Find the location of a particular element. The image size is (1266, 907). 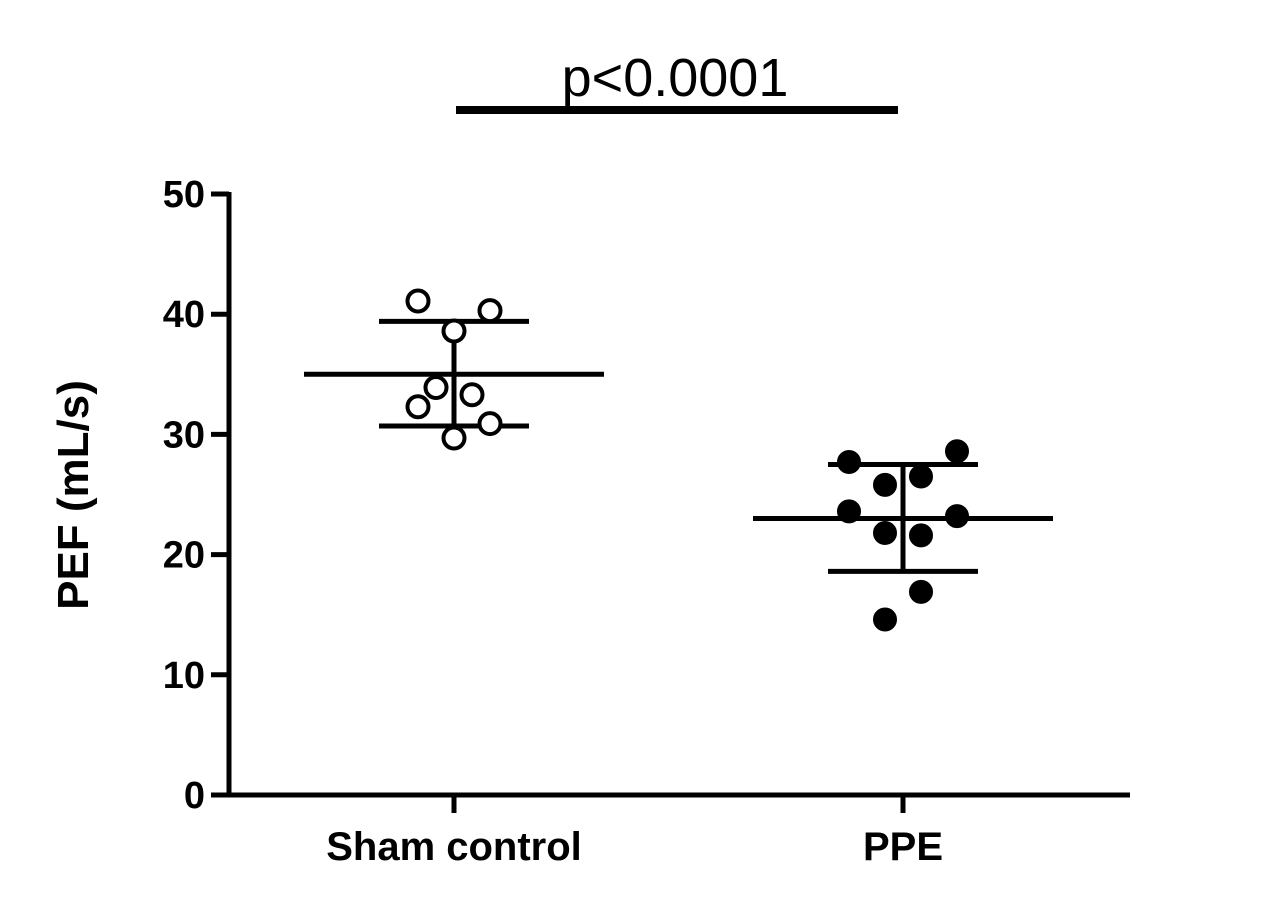

significance-annotation: p<0.0001 is located at coordinates (677, 81).